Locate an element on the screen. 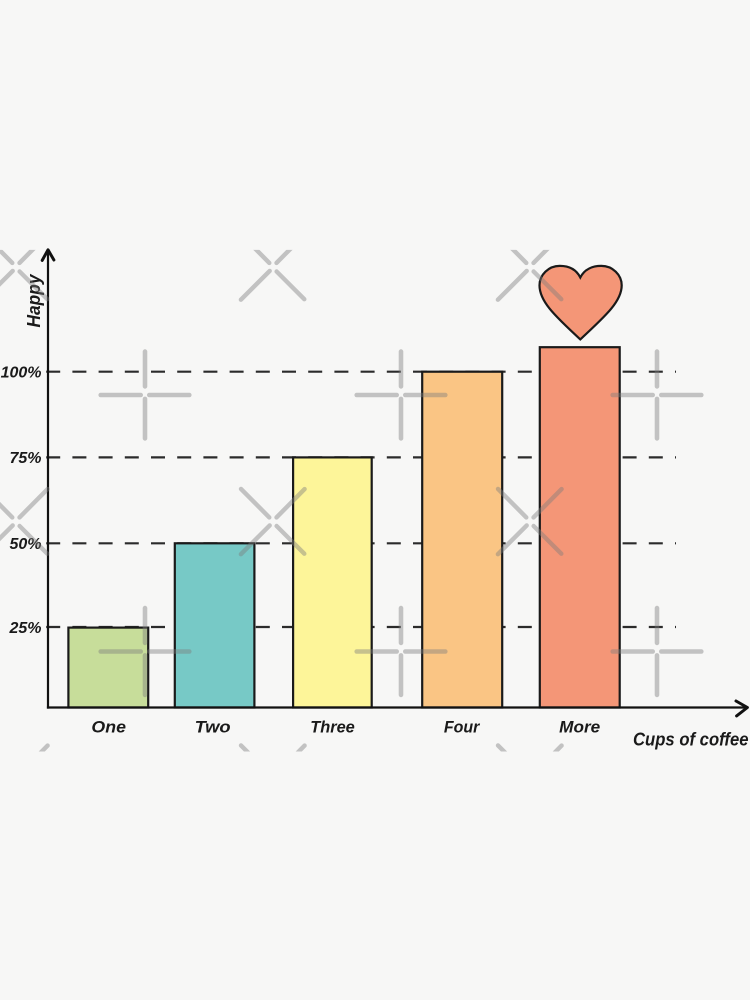  svg-text: Two is located at coordinates (213, 726).